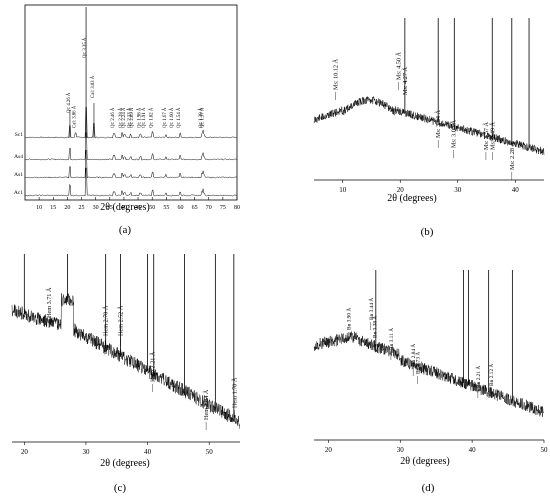  What do you see at coordinates (25, 452) in the screenshot?
I see `xtick-label-2: 20` at bounding box center [25, 452].